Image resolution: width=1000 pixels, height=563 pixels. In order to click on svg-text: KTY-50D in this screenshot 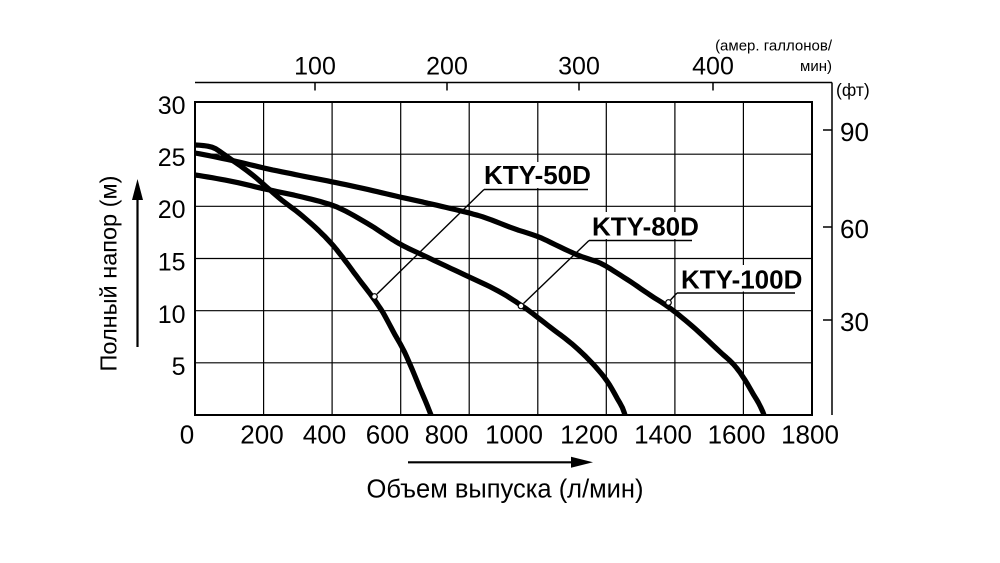, I will do `click(537, 175)`.